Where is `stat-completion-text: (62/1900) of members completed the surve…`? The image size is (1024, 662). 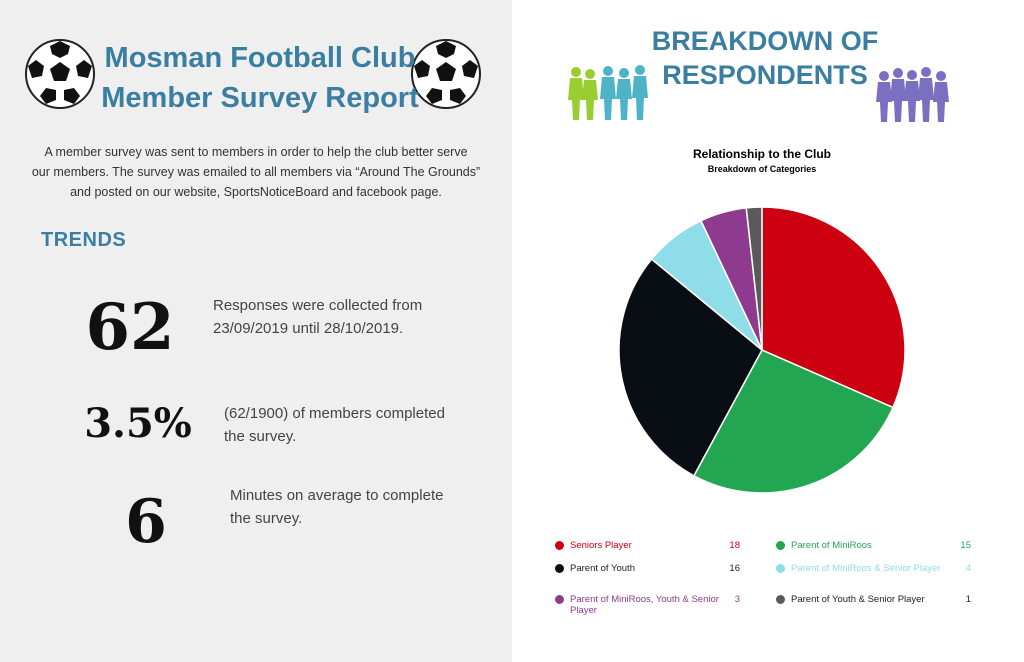 stat-completion-text: (62/1900) of members completed the surve… is located at coordinates (334, 425).